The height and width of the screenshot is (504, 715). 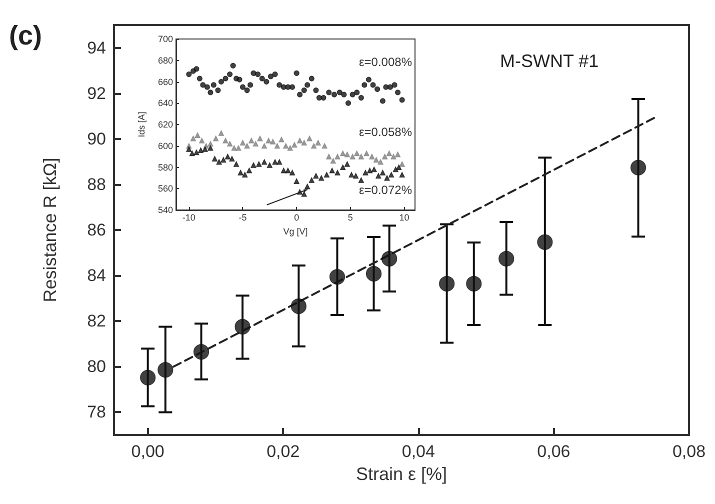 I want to click on x-tick-label: -5, so click(x=242, y=217).